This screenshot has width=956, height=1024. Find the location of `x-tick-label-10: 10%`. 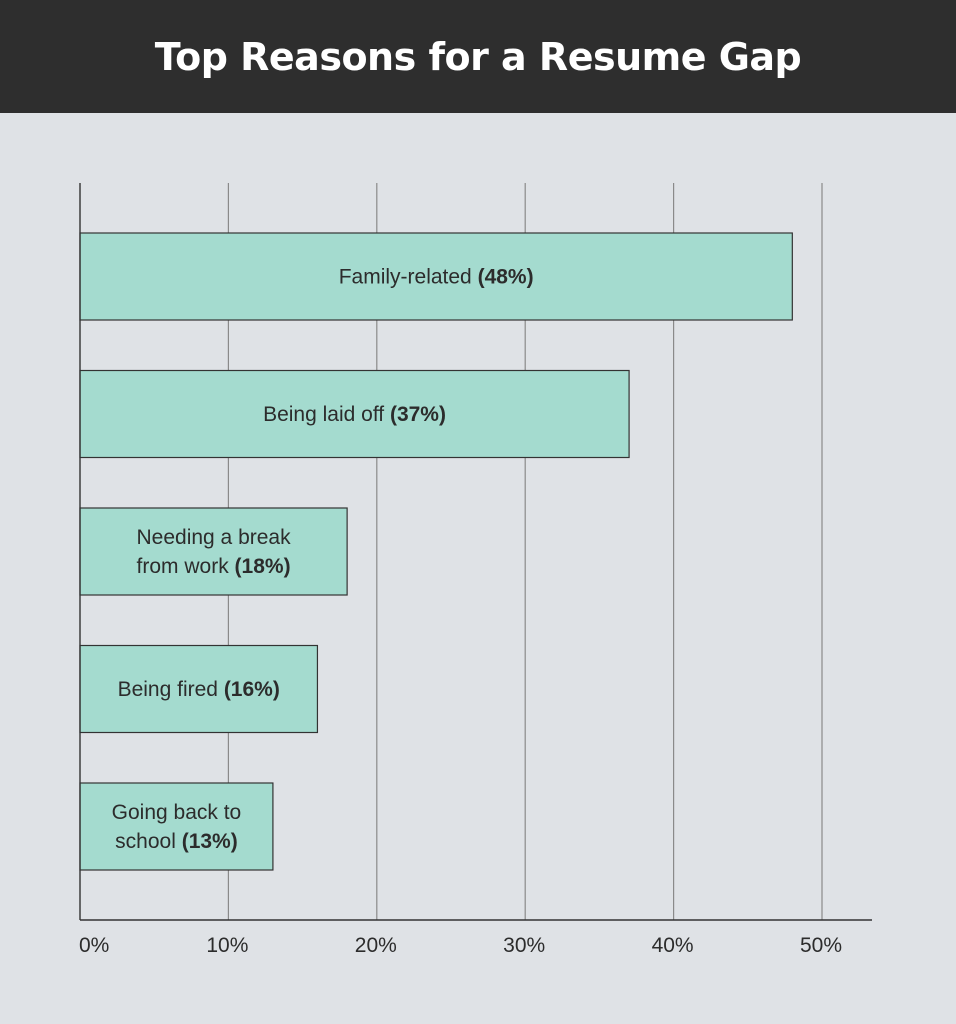

x-tick-label-10: 10% is located at coordinates (227, 945).